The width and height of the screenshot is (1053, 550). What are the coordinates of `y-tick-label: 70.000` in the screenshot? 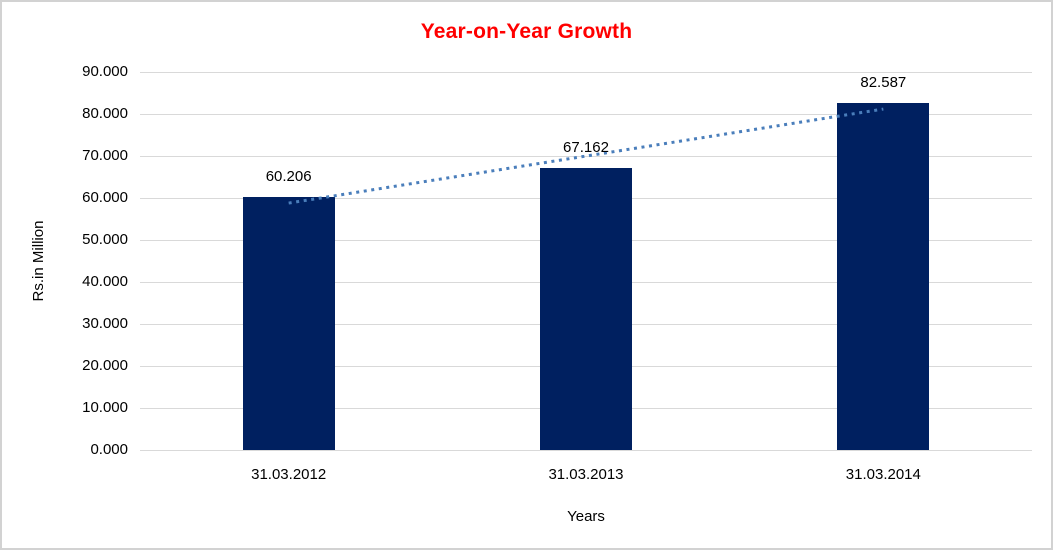 It's located at (105, 155).